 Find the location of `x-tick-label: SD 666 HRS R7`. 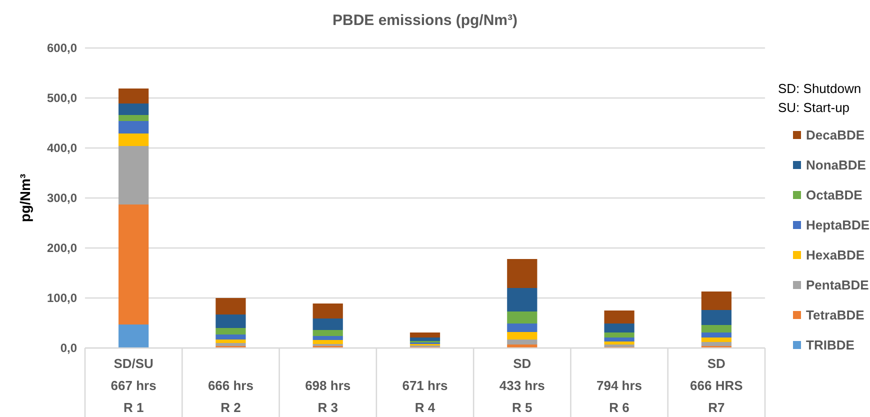

x-tick-label: SD 666 HRS R7 is located at coordinates (717, 385).